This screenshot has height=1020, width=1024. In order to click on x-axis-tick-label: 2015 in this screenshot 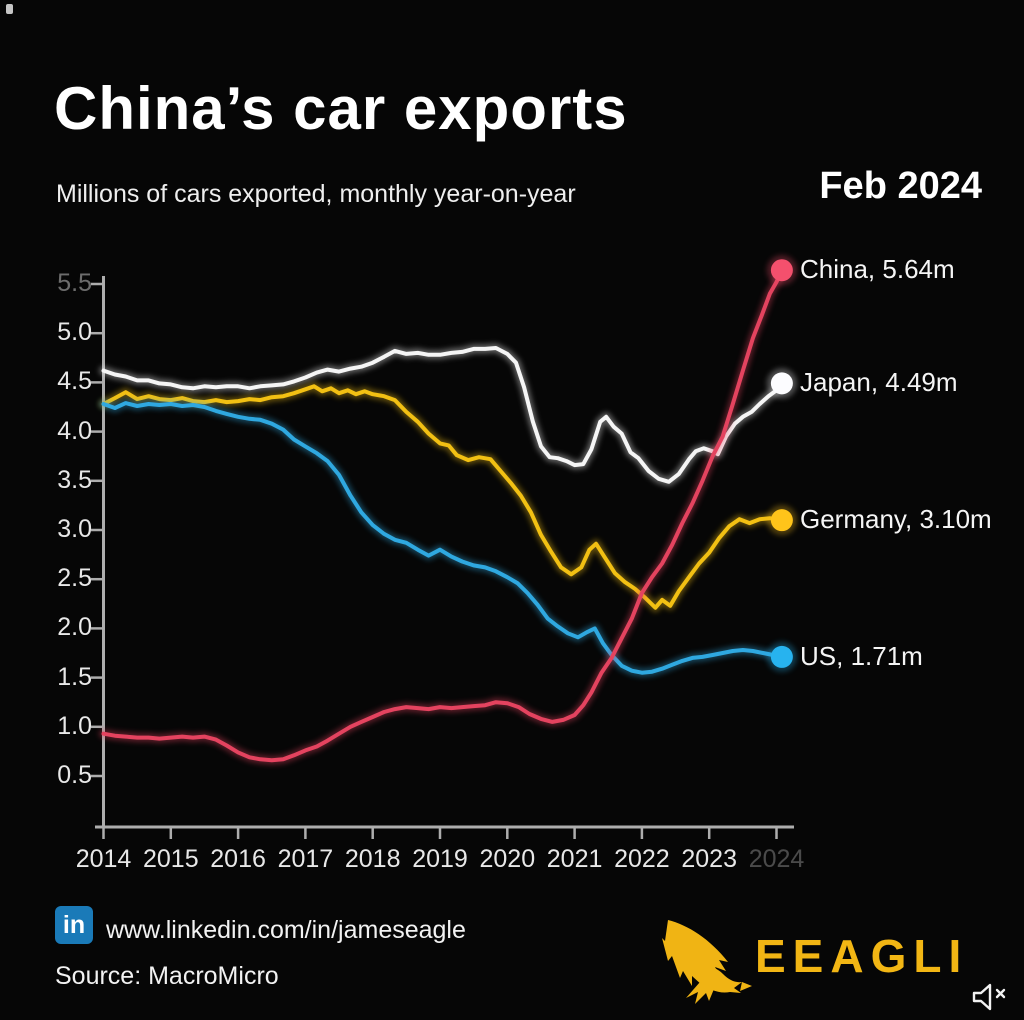, I will do `click(170, 859)`.